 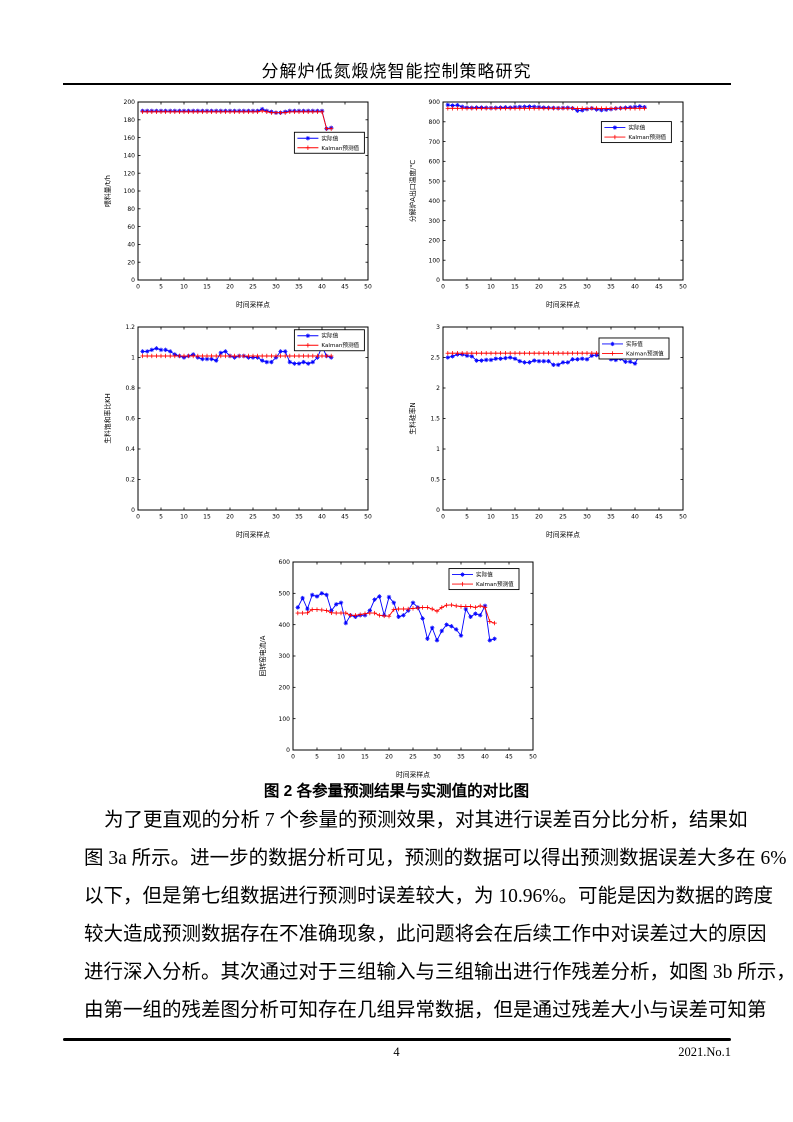 What do you see at coordinates (428, 896) in the screenshot?
I see `paragraph-line: 以下，但是第七组数据进行预测时误差较大，为 10.96%。可能是因为数据的跨度` at bounding box center [428, 896].